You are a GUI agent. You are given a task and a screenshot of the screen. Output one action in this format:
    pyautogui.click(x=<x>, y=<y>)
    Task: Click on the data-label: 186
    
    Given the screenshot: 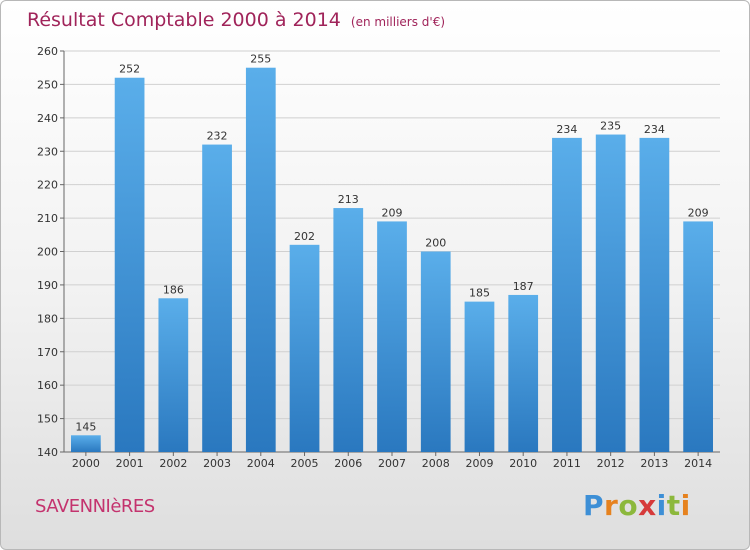 What is the action you would take?
    pyautogui.click(x=173, y=289)
    